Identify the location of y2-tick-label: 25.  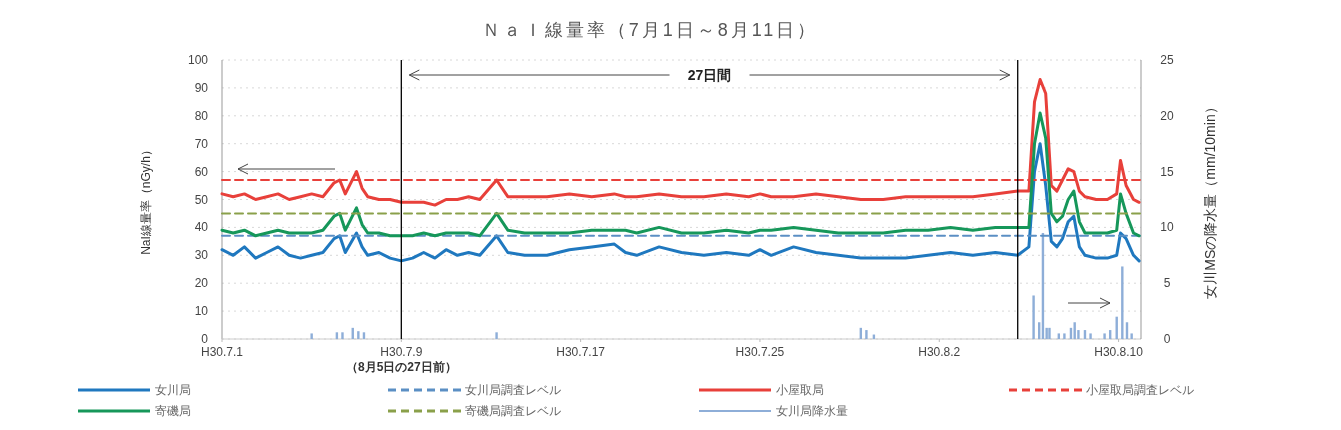
(1167, 60).